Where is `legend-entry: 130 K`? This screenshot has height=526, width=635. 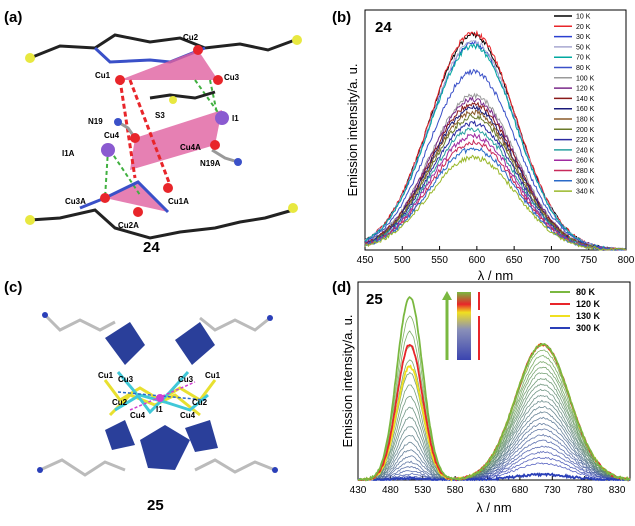 legend-entry: 130 K is located at coordinates (588, 316).